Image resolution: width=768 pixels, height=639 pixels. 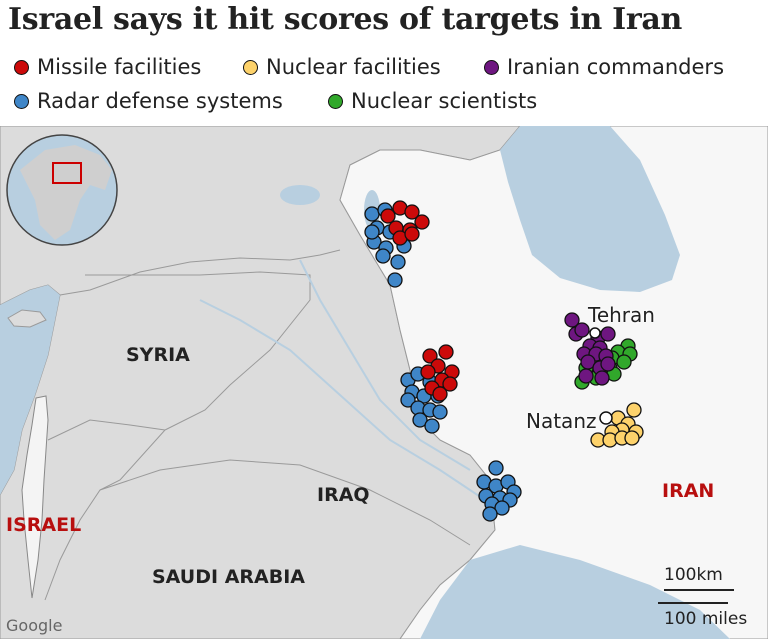 I want to click on persian-gulf, so click(x=575, y=592).